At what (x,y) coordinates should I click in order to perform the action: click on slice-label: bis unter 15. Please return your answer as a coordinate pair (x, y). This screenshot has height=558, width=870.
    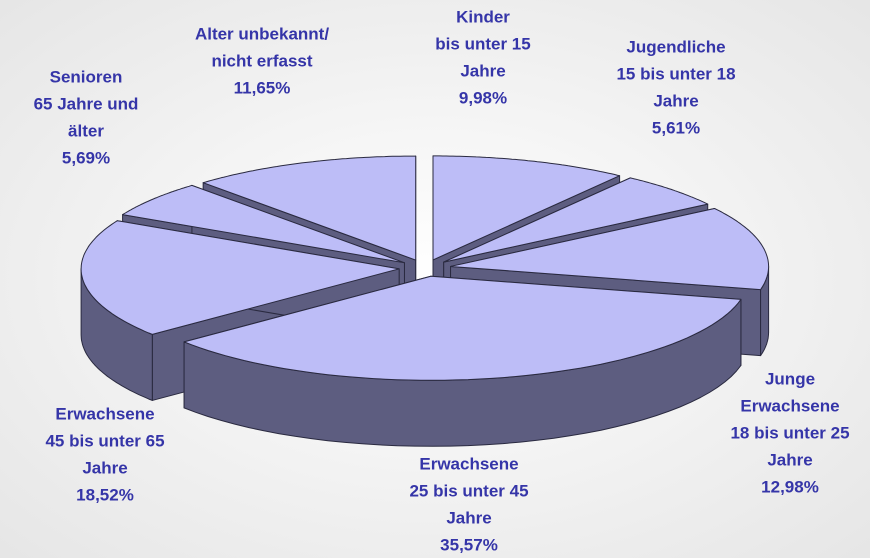
    Looking at the image, I should click on (482, 43).